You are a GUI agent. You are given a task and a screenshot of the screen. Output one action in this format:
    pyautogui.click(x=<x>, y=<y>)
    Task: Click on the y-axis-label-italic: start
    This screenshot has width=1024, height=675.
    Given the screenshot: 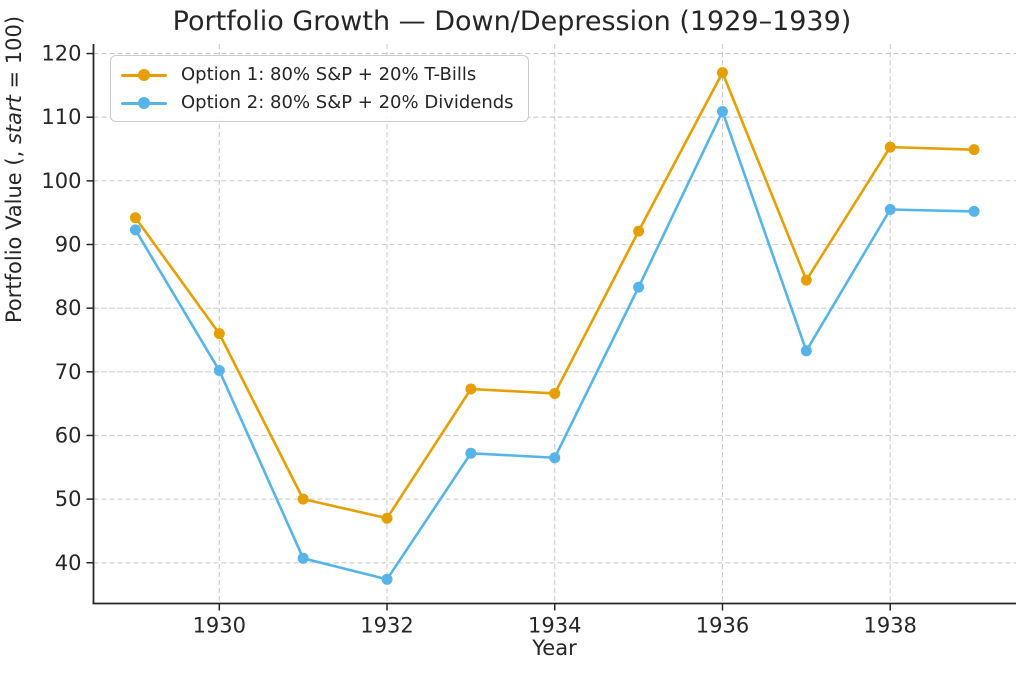 What is the action you would take?
    pyautogui.click(x=14, y=120)
    